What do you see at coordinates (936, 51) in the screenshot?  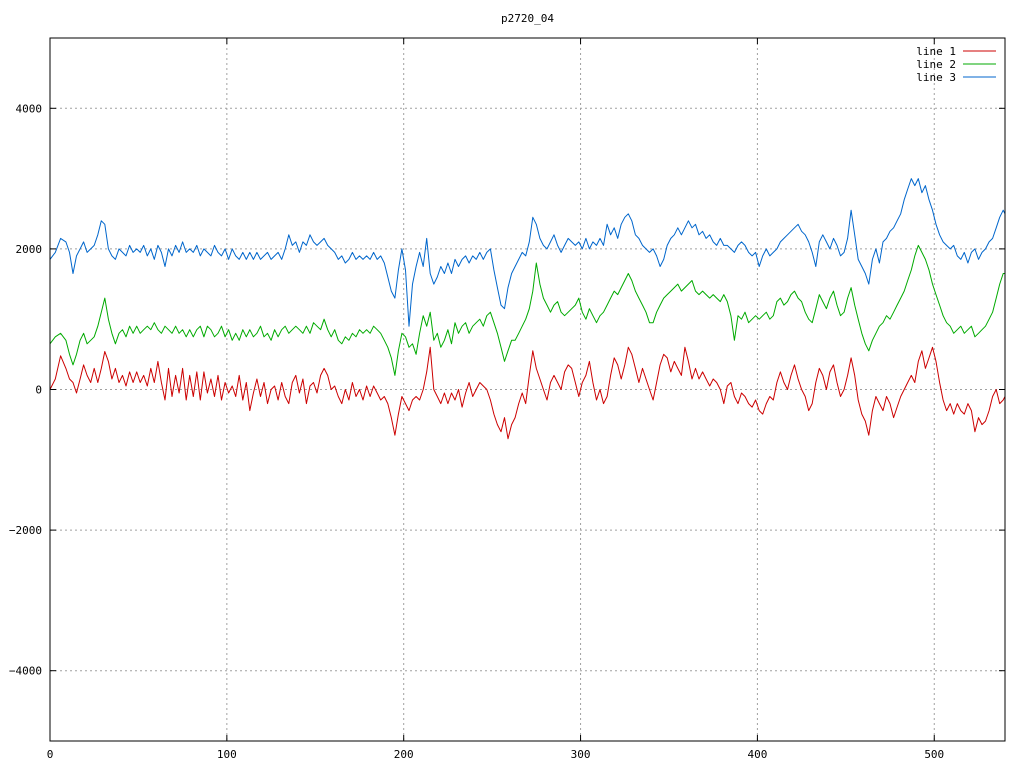 I see `legend-label-1: line 1` at bounding box center [936, 51].